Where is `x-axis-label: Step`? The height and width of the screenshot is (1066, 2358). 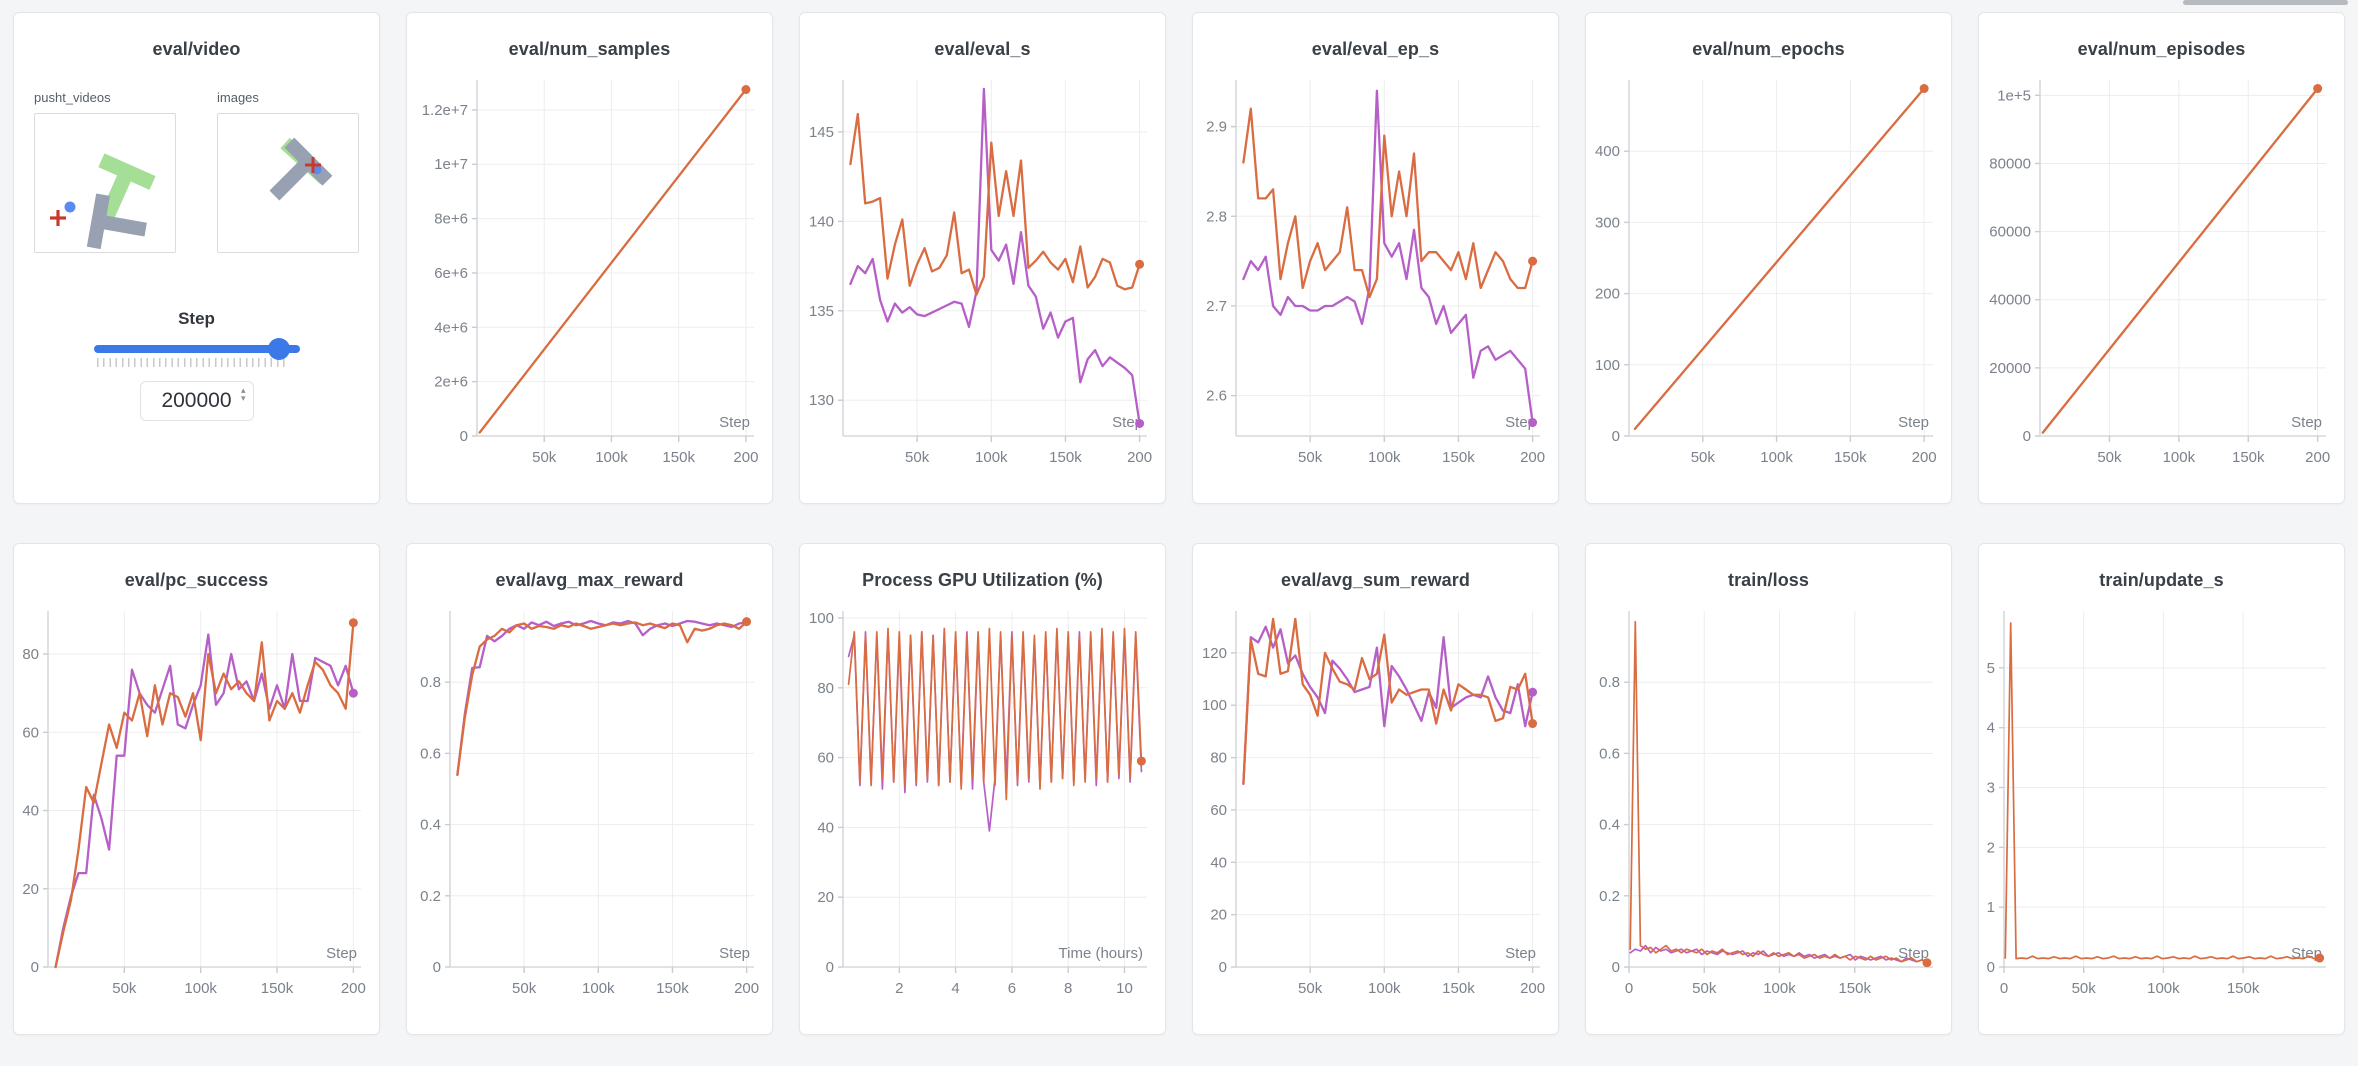
x-axis-label: Step is located at coordinates (1913, 422).